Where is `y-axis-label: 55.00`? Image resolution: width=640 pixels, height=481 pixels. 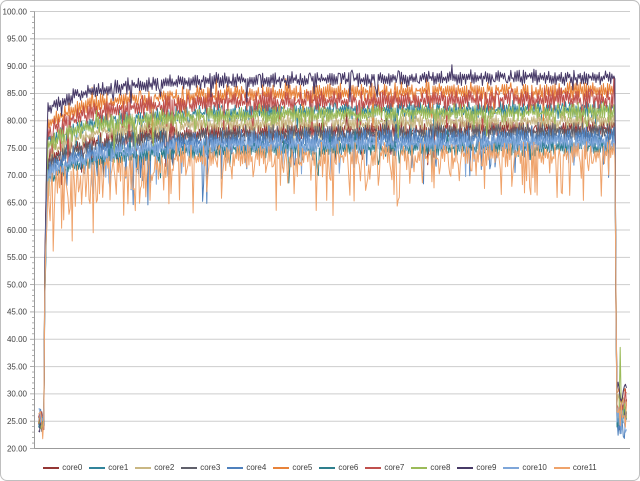
y-axis-label: 55.00 is located at coordinates (17, 257).